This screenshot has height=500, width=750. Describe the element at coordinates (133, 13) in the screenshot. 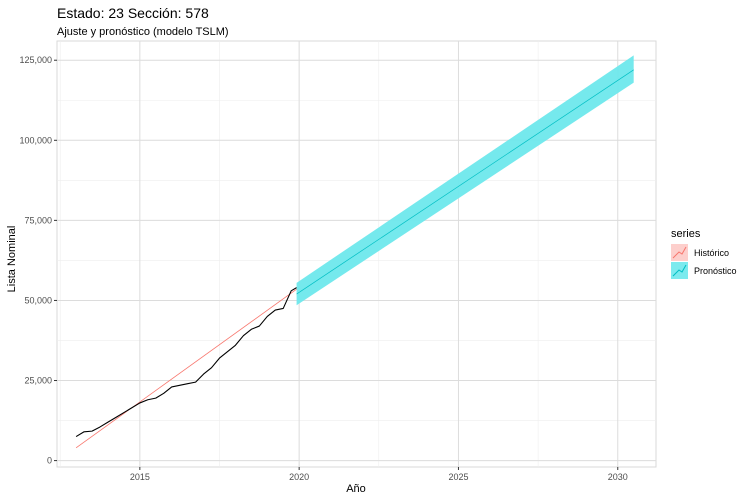

I see `chart-title: Estado: 23 Sección: 578` at that location.